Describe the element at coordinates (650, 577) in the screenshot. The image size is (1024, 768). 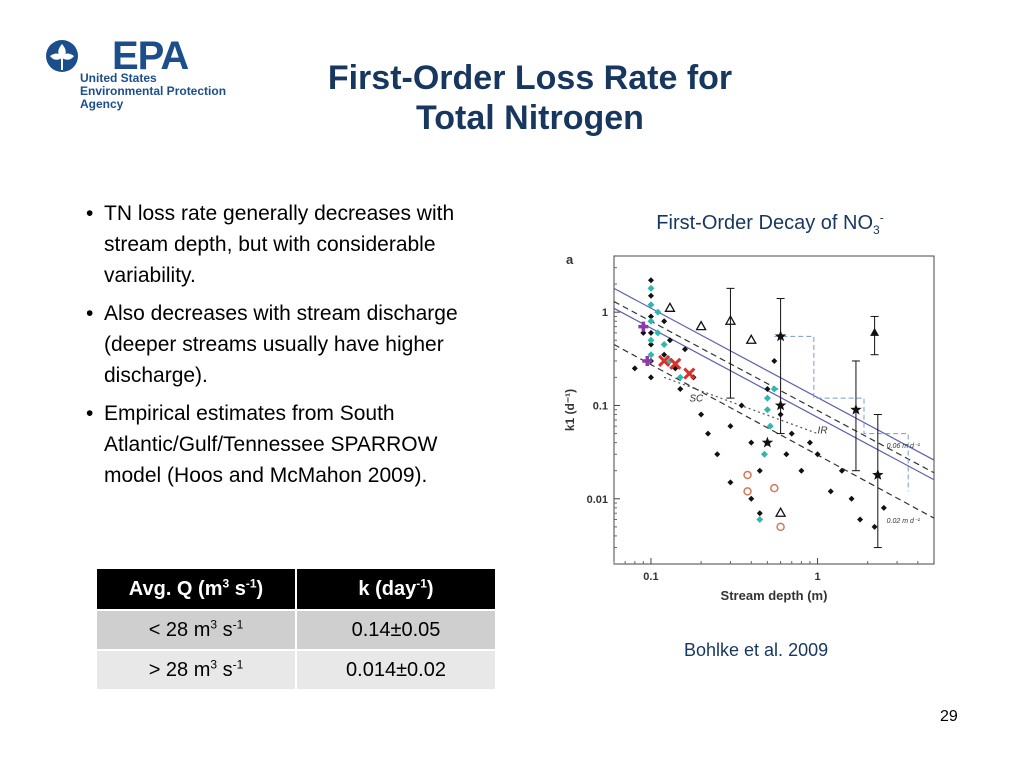
I see `x-tick-label: 0.1` at that location.